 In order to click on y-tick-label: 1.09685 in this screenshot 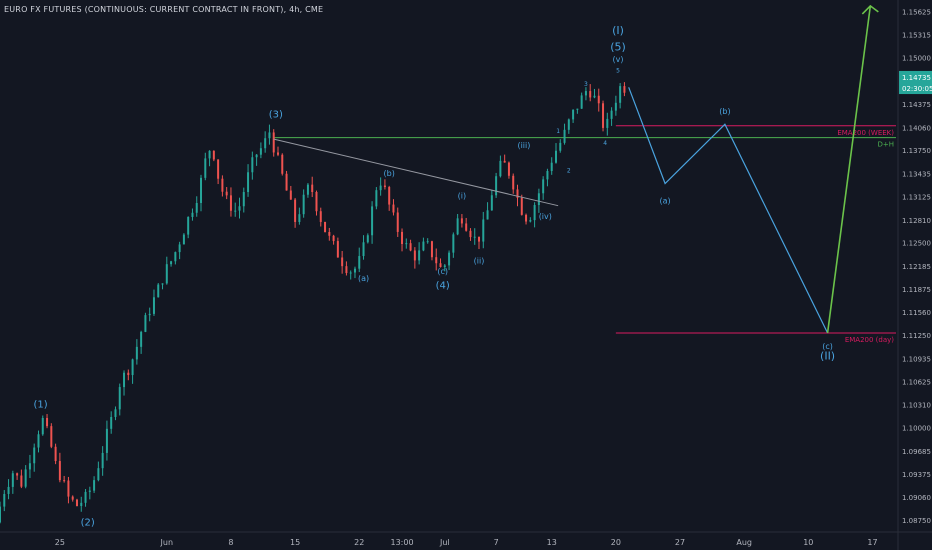, I will do `click(916, 452)`.